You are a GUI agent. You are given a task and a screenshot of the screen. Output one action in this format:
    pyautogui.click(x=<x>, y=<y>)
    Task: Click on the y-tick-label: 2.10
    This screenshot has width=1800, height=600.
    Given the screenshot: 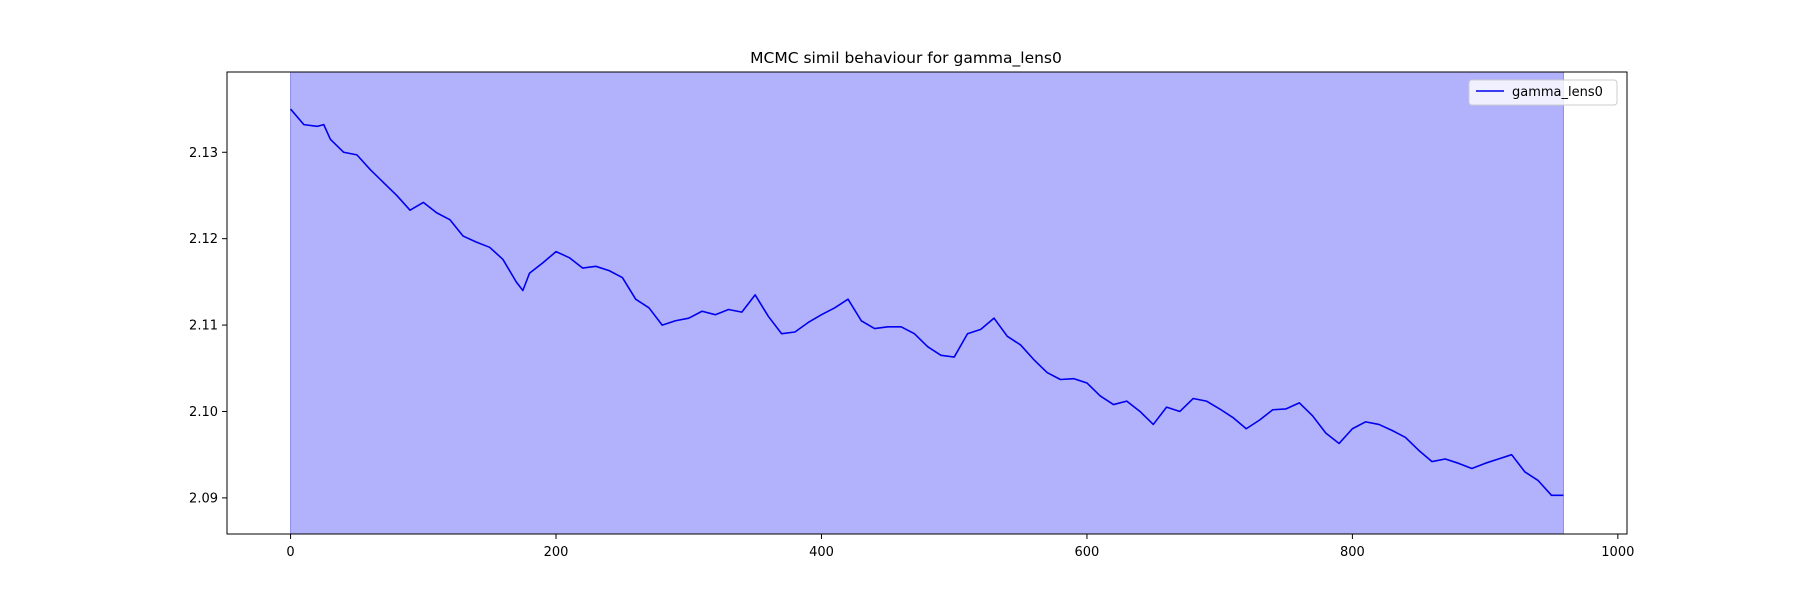 What is the action you would take?
    pyautogui.click(x=203, y=412)
    